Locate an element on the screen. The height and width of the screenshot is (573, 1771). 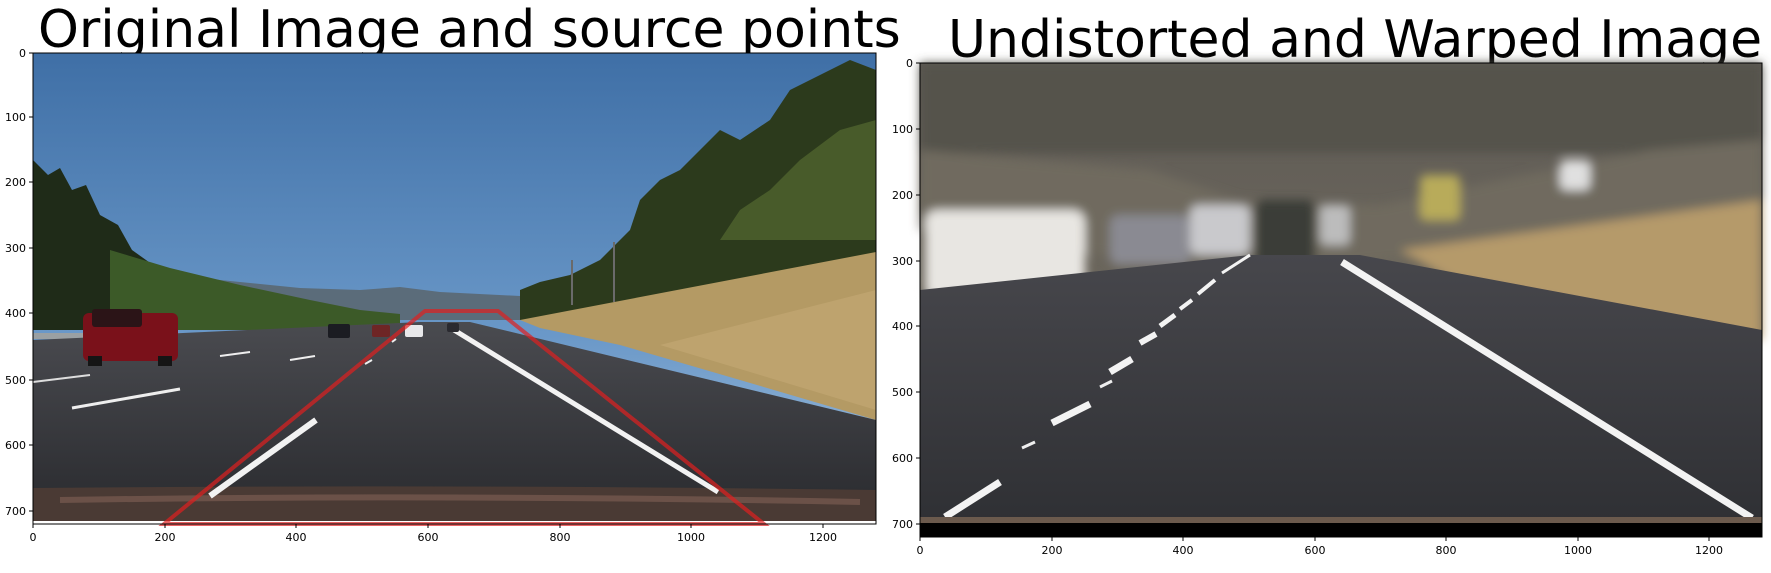
left-x-tick-1200: 1200 is located at coordinates (823, 537).